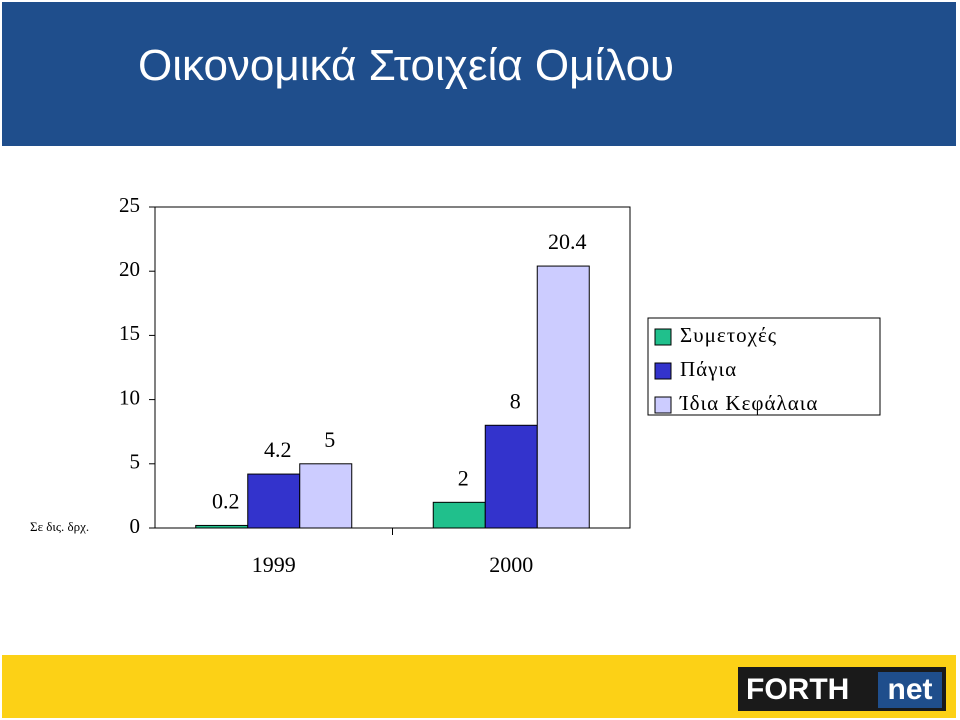  I want to click on y-tick-label: 25, so click(129, 205).